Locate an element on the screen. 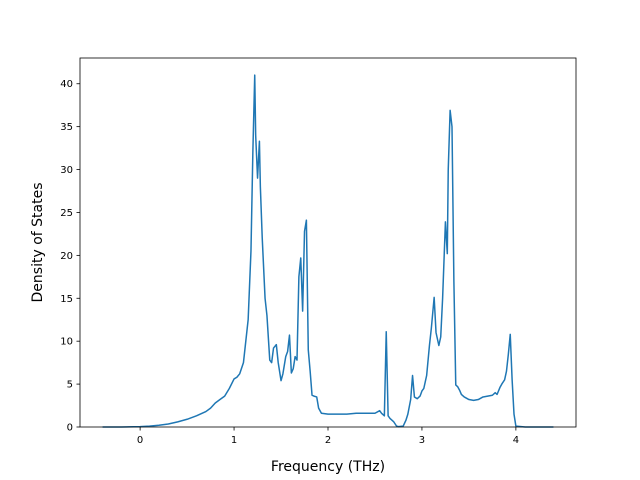 The height and width of the screenshot is (480, 640). y-tick-label: 5 is located at coordinates (70, 385).